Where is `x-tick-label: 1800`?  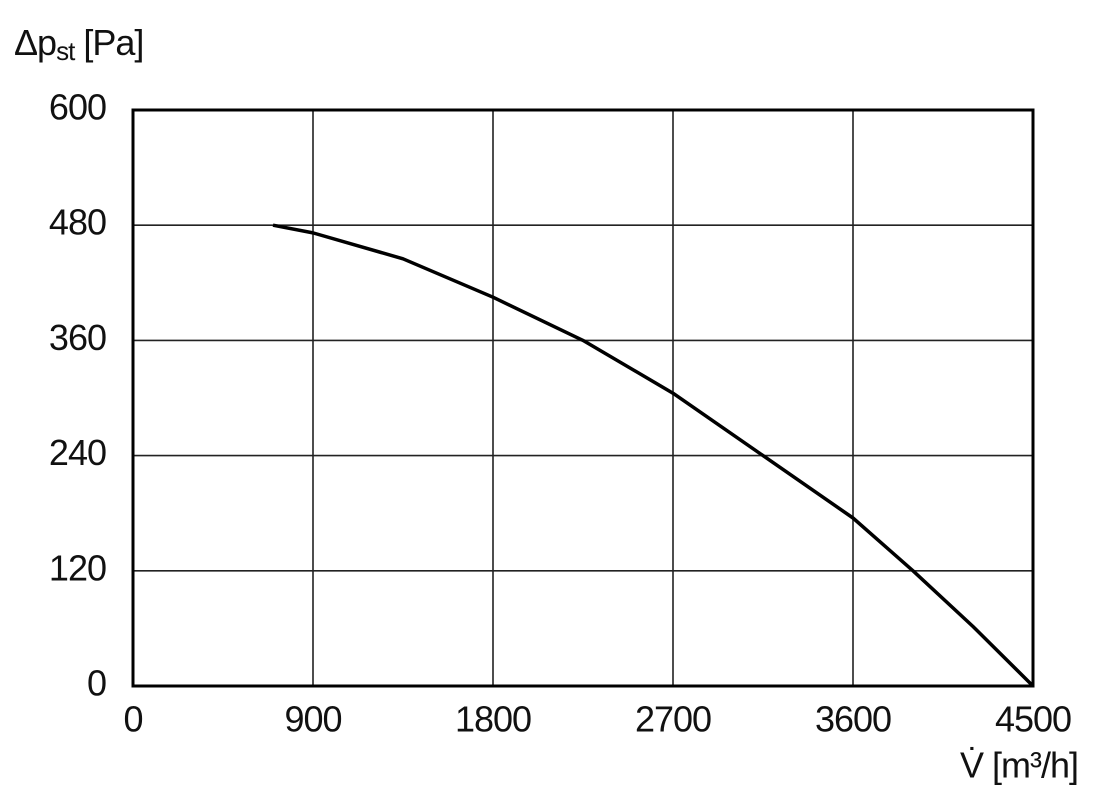
x-tick-label: 1800 is located at coordinates (493, 719).